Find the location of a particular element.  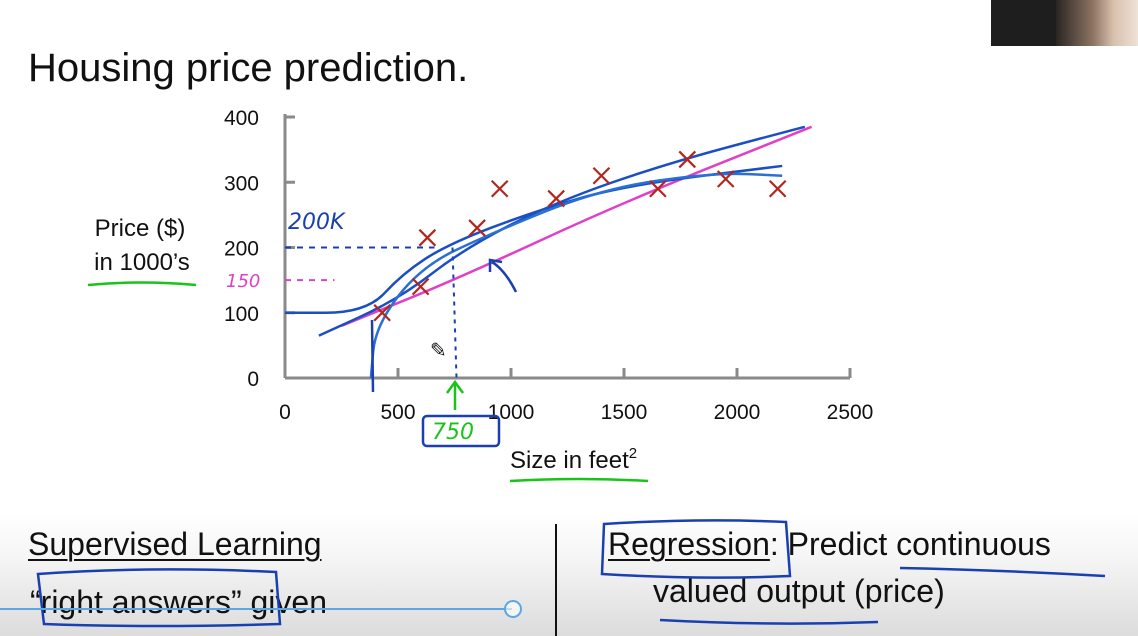

x-axis-label: Size in feet2 is located at coordinates (573, 459).